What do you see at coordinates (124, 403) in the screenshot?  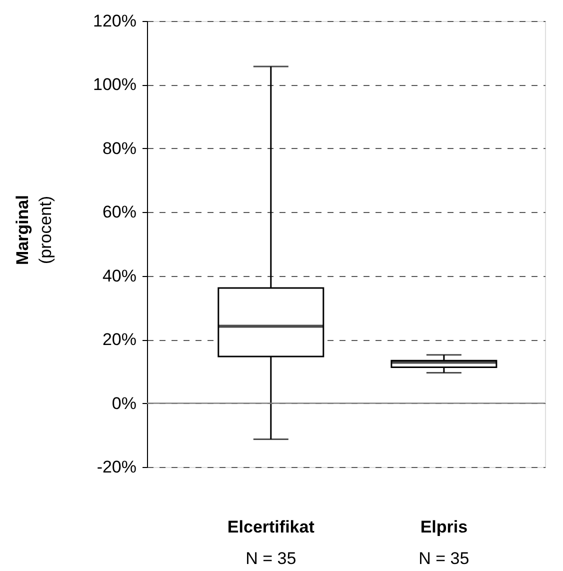 I see `y-tick-label: 0%` at bounding box center [124, 403].